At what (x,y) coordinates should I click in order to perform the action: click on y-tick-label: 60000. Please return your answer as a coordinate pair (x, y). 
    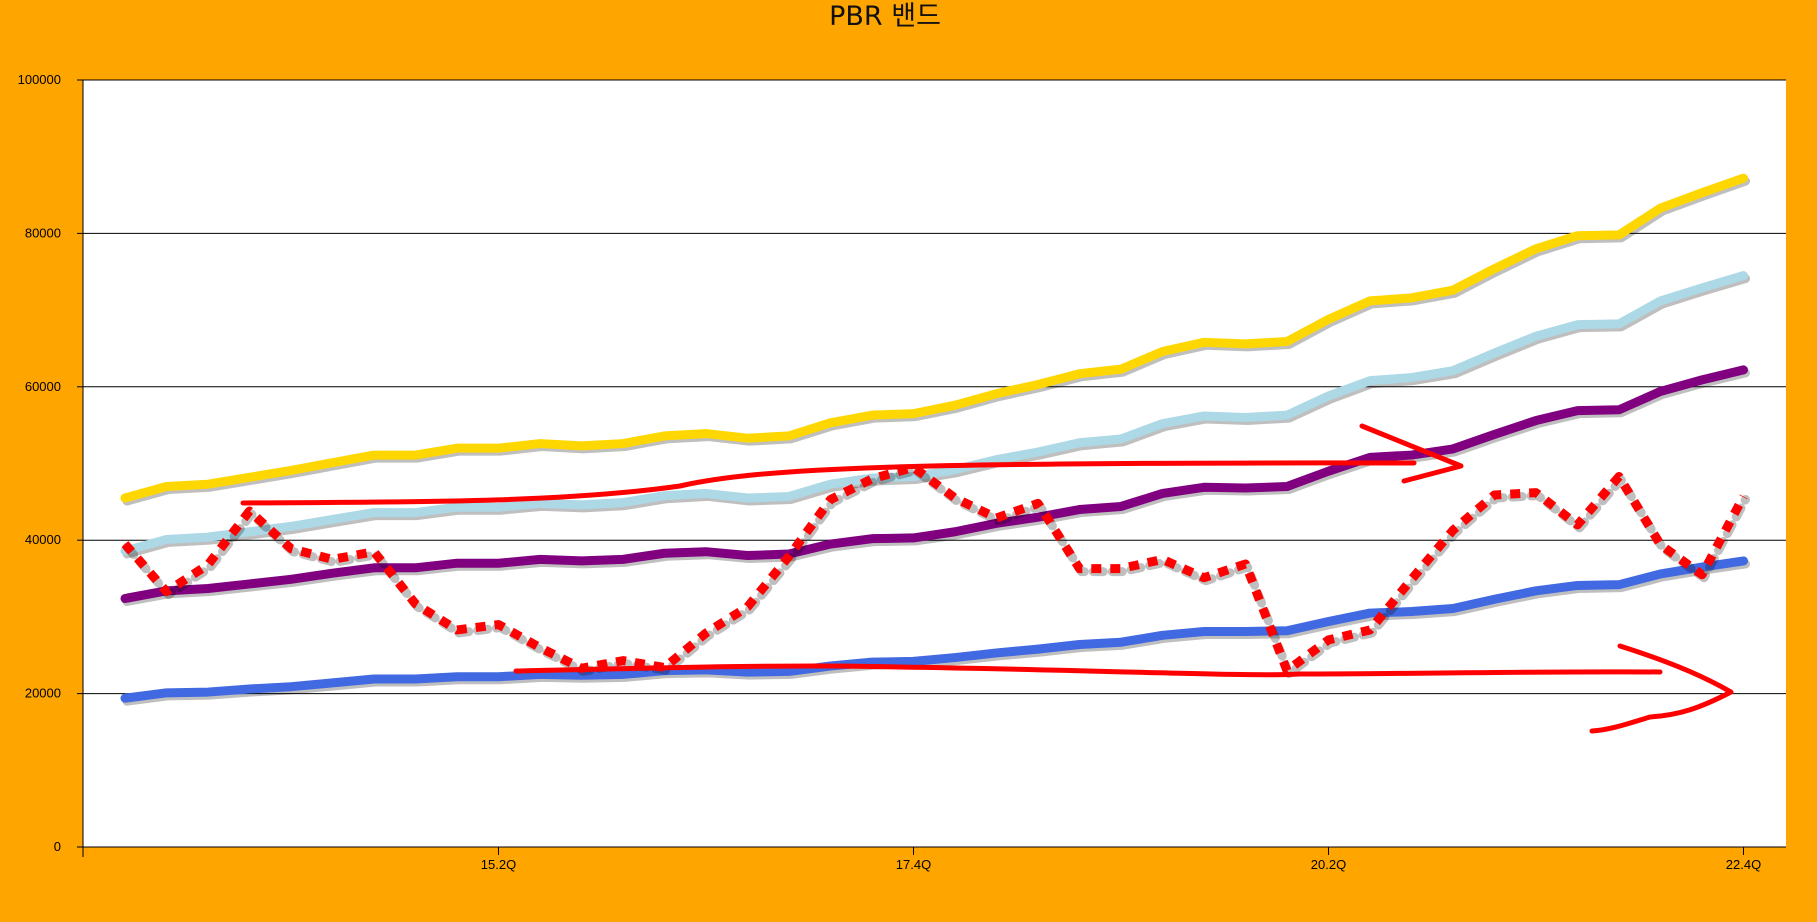
    Looking at the image, I should click on (43, 386).